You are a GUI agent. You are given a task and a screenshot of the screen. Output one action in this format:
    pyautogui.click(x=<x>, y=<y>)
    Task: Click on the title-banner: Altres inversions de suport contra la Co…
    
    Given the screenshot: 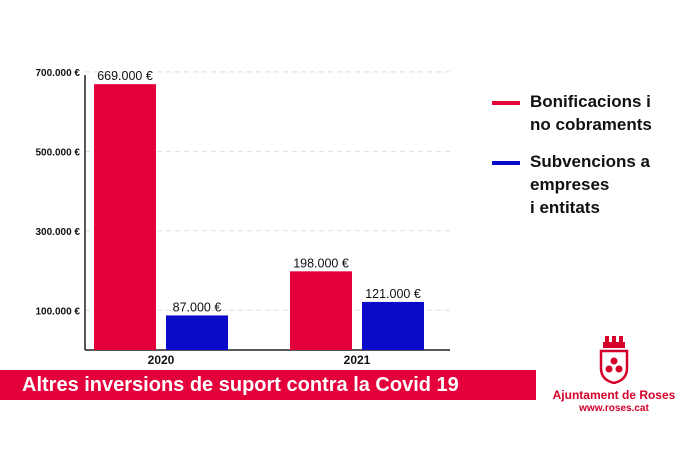 What is the action you would take?
    pyautogui.click(x=268, y=385)
    